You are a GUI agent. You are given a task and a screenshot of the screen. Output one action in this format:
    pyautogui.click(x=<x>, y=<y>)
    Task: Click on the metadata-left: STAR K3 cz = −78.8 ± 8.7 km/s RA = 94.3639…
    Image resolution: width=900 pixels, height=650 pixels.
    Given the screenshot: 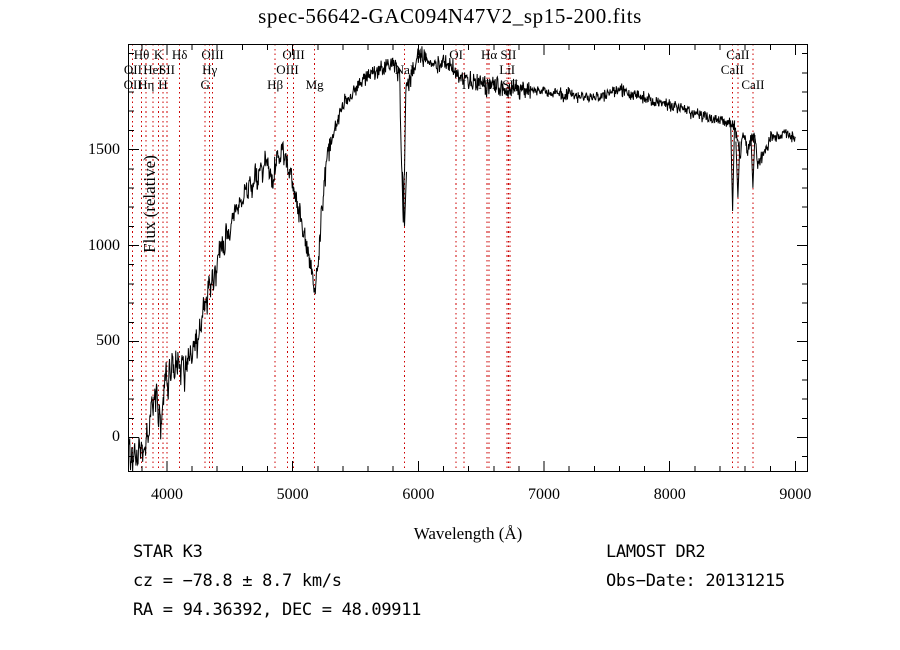 What is the action you would take?
    pyautogui.click(x=277, y=581)
    